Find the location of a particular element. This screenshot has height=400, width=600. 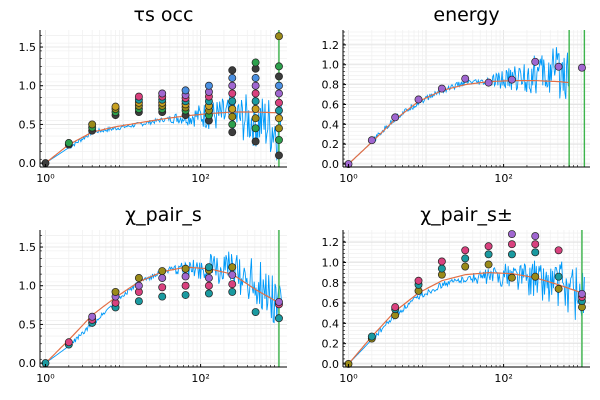

scatter-points is located at coordinates (162, 315).